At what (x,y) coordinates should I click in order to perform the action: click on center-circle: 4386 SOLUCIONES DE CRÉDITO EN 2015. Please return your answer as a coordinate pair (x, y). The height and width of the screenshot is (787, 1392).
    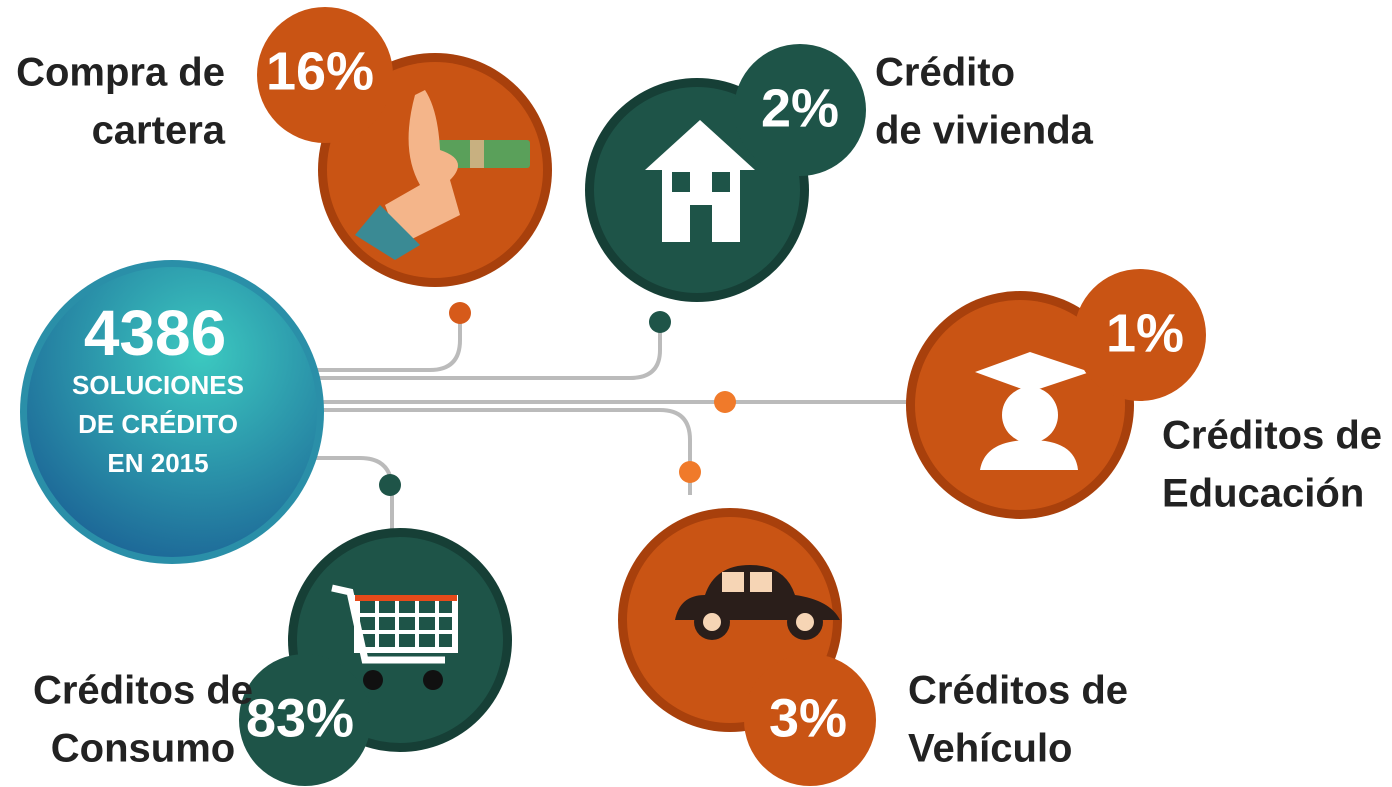
    Looking at the image, I should click on (172, 412).